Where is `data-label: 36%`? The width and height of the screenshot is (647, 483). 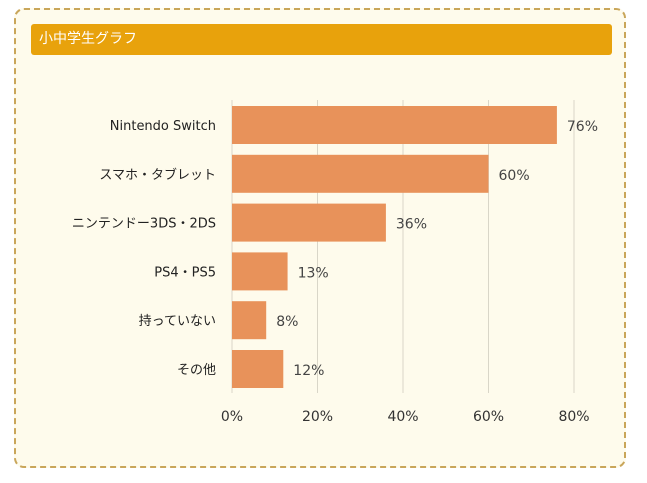
data-label: 36% is located at coordinates (411, 225).